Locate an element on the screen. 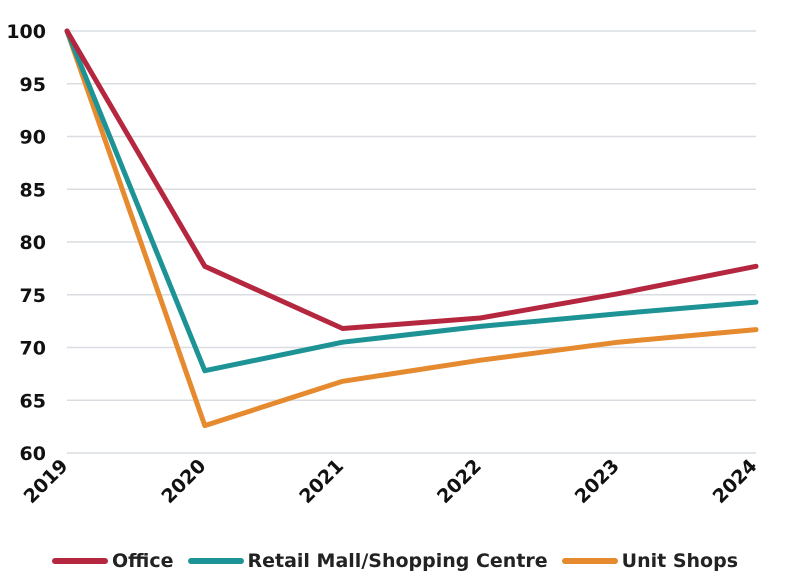 The height and width of the screenshot is (588, 802). legend-swatch-retail-mall is located at coordinates (215, 561).